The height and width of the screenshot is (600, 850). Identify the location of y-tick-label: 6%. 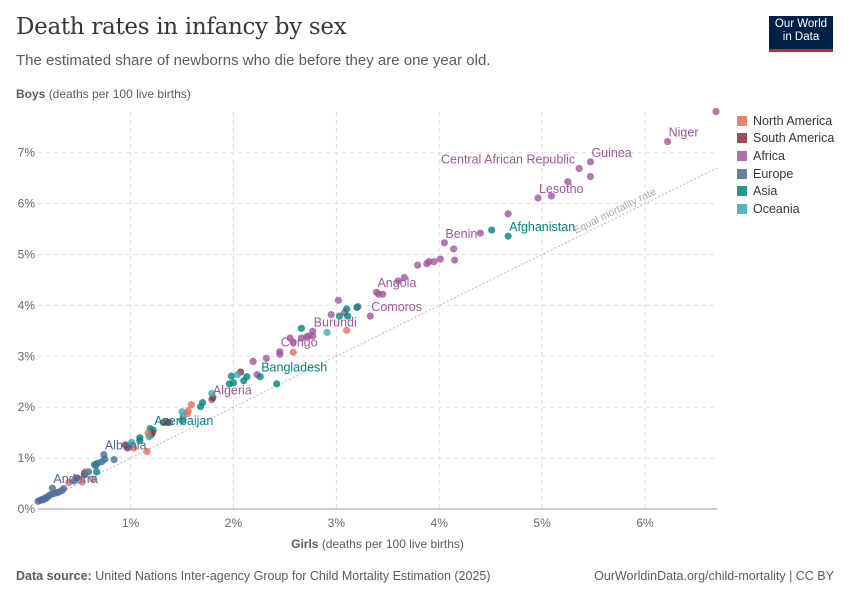
(27, 204).